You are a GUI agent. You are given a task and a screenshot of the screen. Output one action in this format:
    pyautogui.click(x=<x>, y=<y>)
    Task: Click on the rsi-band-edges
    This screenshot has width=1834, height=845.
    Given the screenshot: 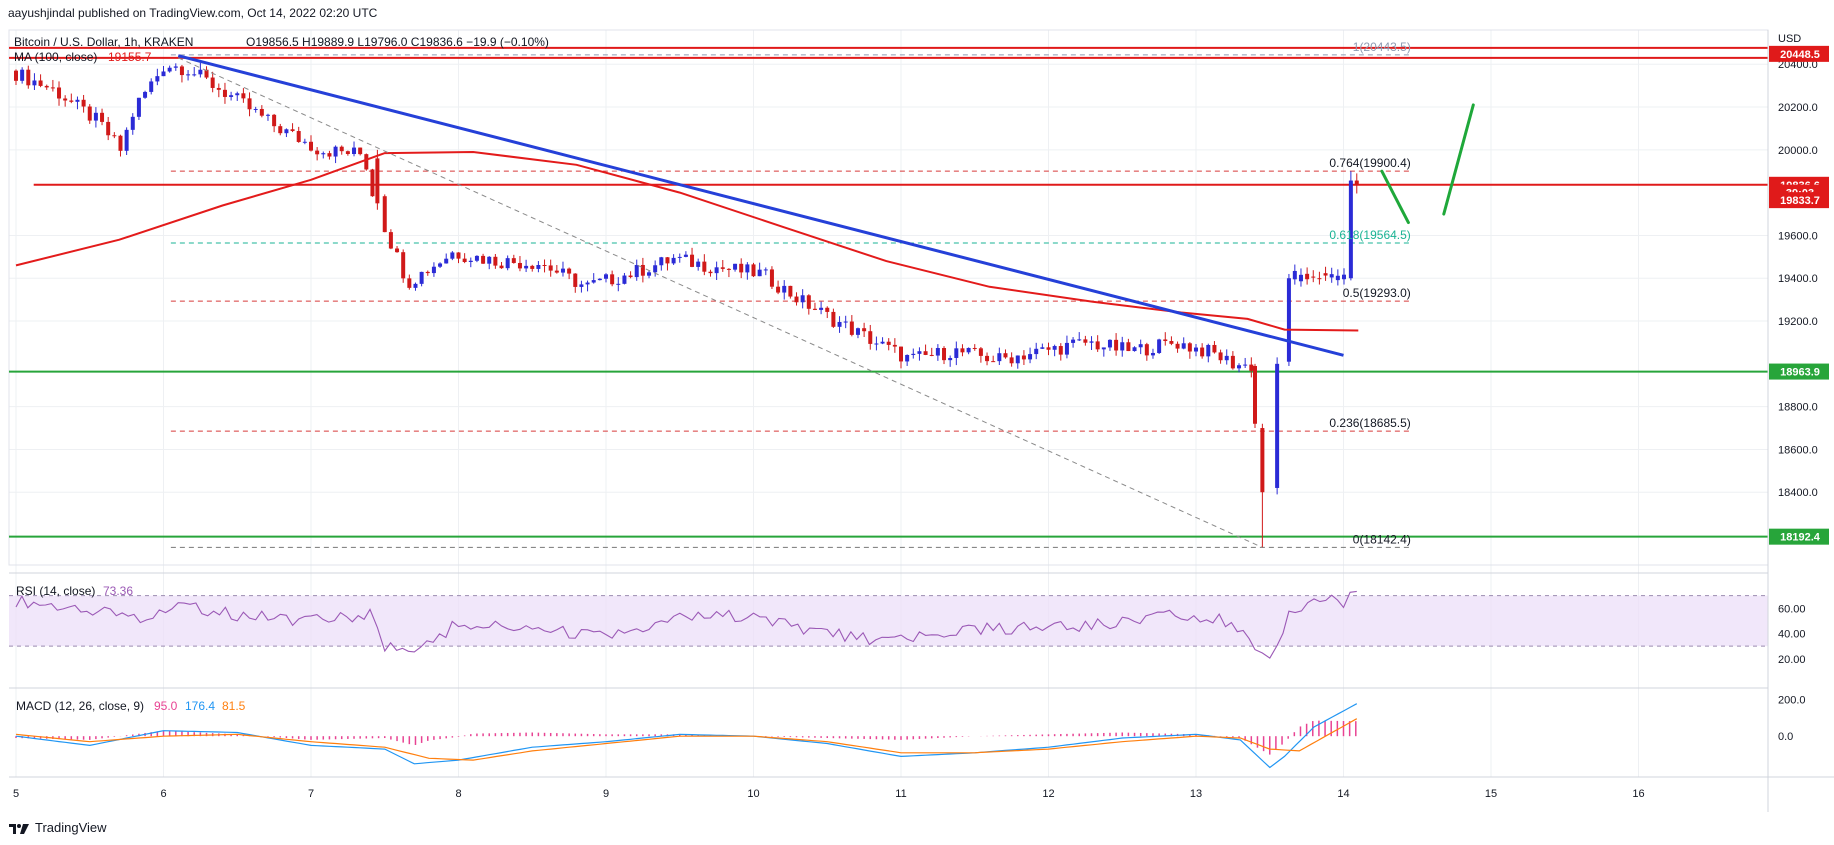 What is the action you would take?
    pyautogui.click(x=888, y=621)
    